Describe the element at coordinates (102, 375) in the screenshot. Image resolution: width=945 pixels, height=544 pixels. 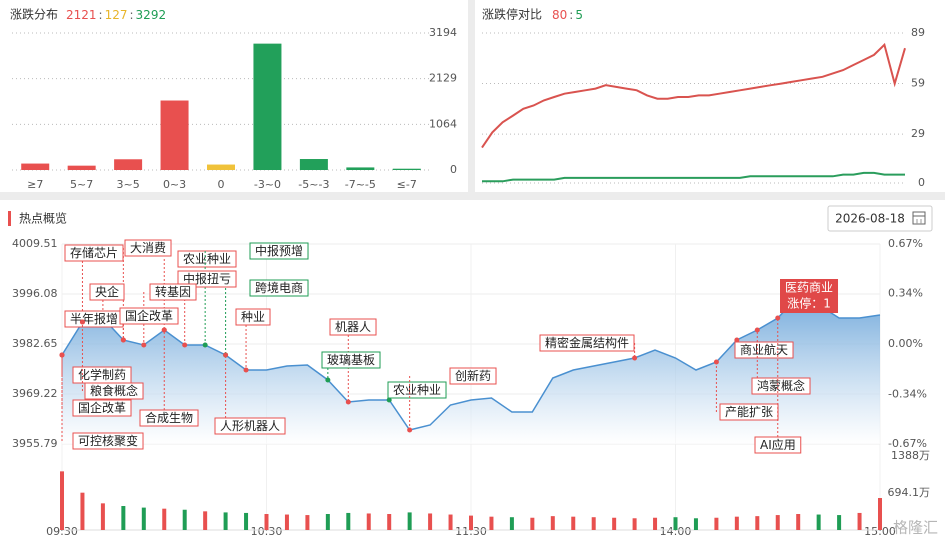
I see `annotation-tag: 化学制药` at that location.